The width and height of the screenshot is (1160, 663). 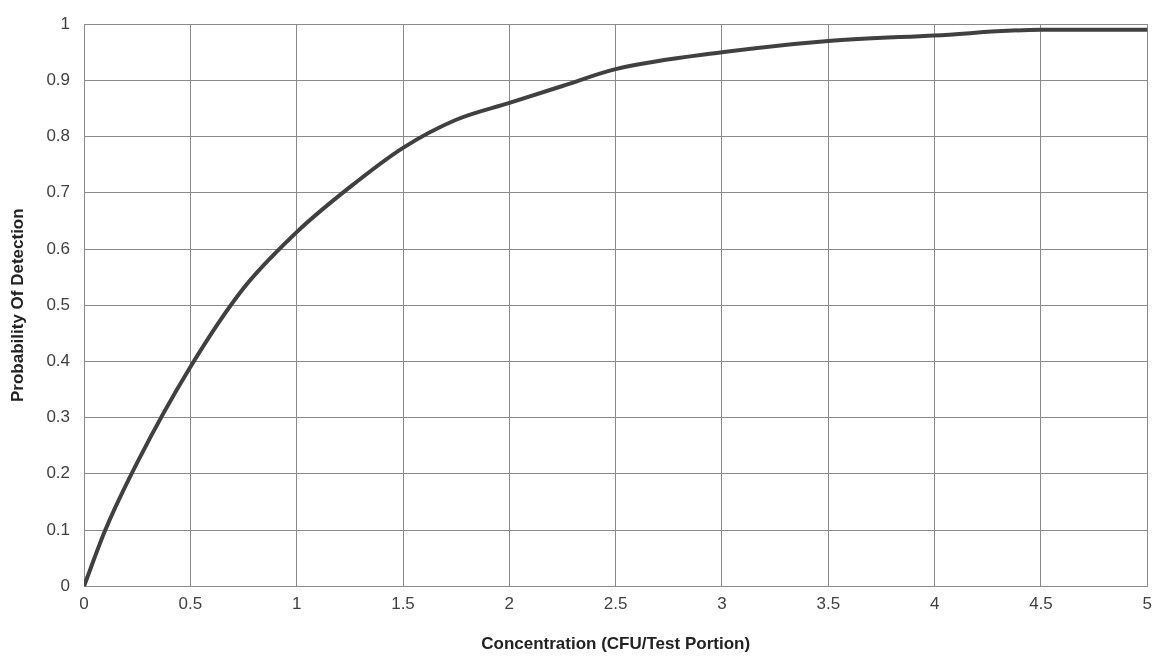 What do you see at coordinates (84, 604) in the screenshot?
I see `x-tick-label: 0` at bounding box center [84, 604].